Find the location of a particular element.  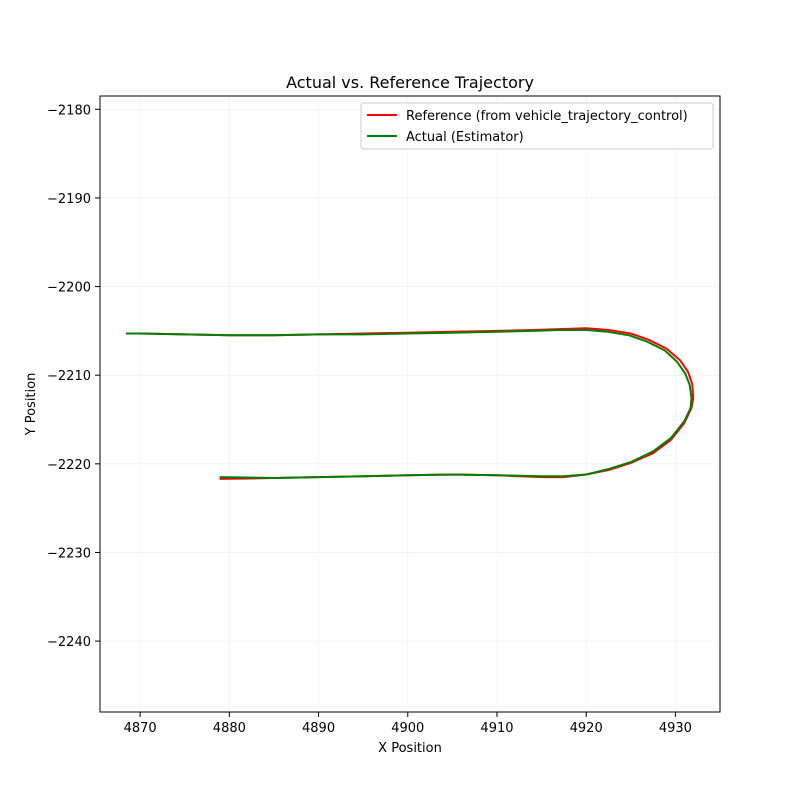

x-axis-label: X Position is located at coordinates (410, 748).